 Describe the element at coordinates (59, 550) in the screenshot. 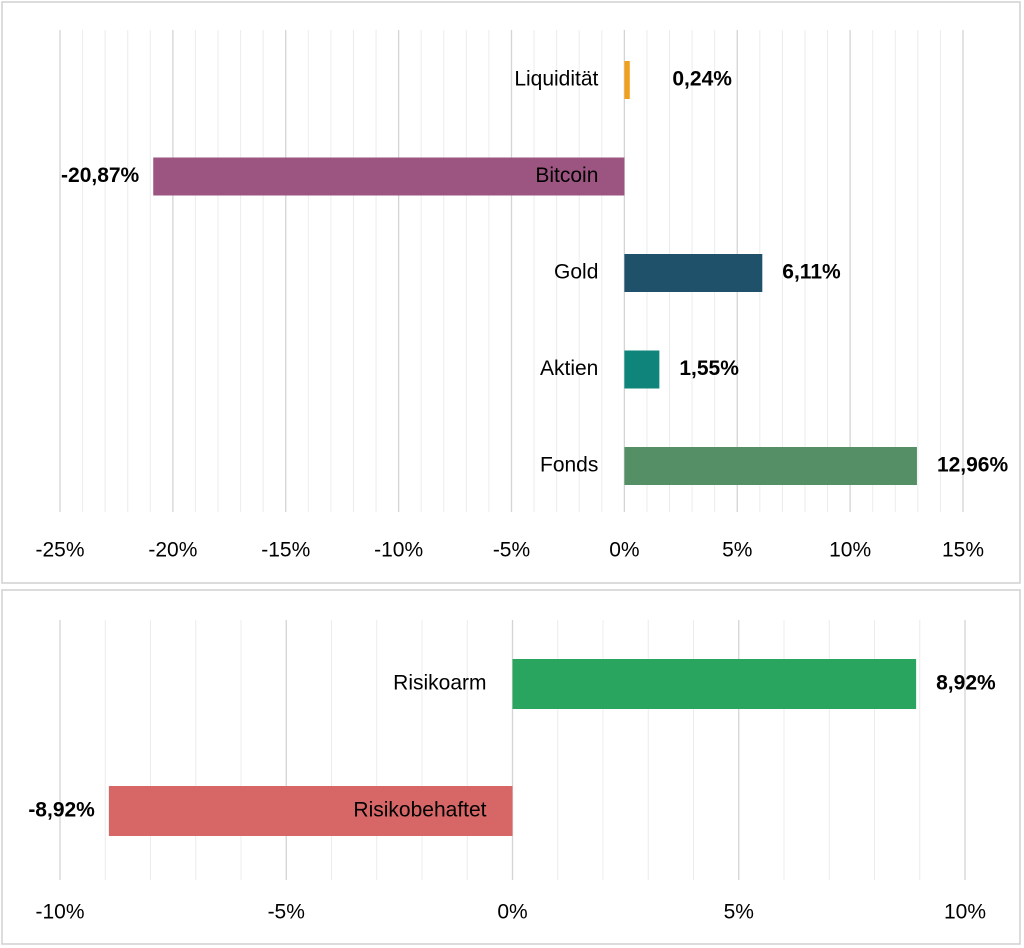

I see `x-tick-label: -25%` at that location.